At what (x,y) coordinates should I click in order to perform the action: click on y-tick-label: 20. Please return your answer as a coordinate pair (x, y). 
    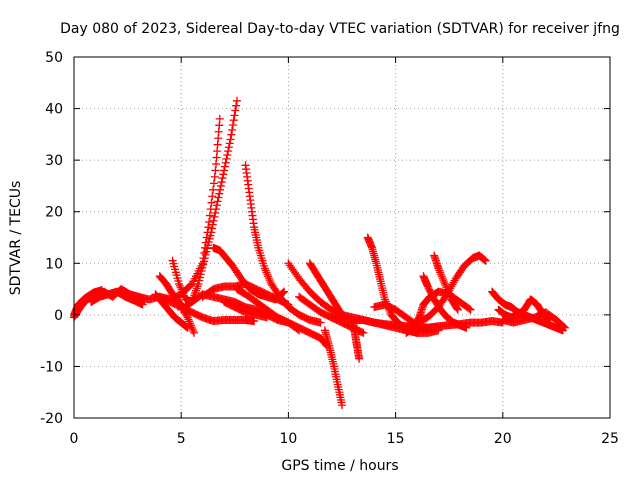
    Looking at the image, I should click on (54, 213).